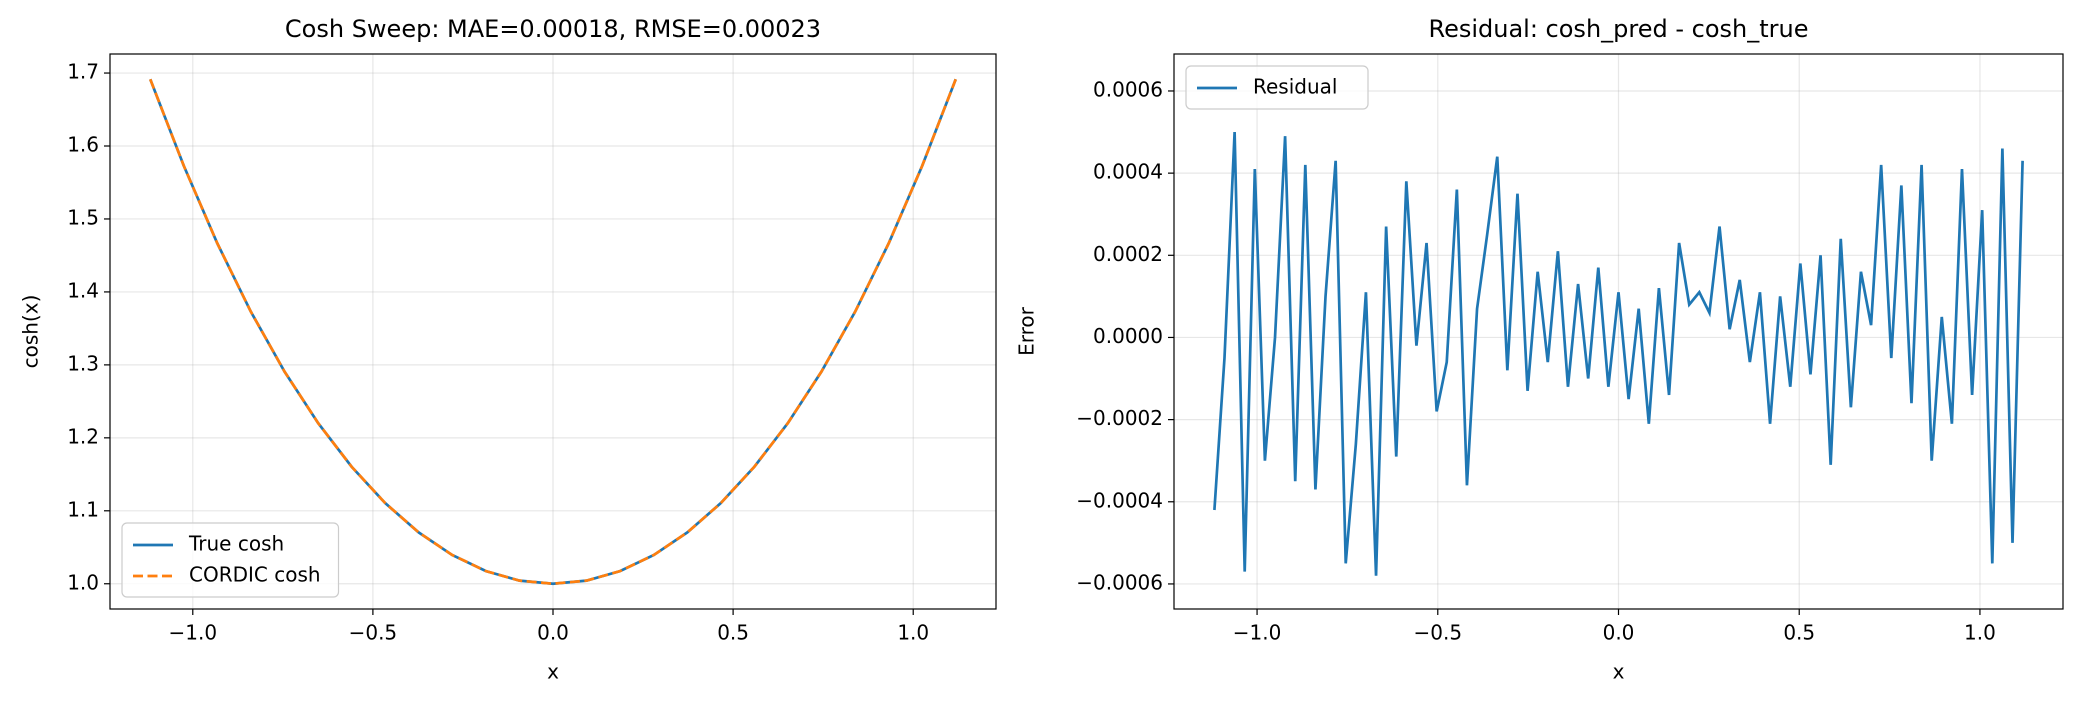 This screenshot has width=2080, height=703. I want to click on chart-title: Cosh Sweep: MAE=0.00018, RMSE=0.00023, so click(553, 29).